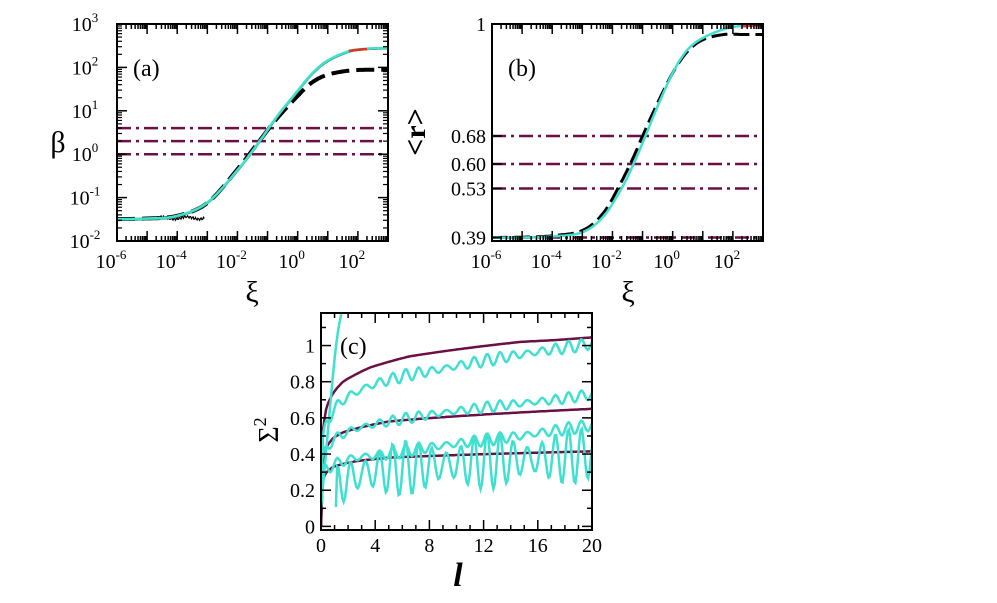 The image size is (997, 603). I want to click on panel-c-ytick-label: 0.4, so click(302, 455).